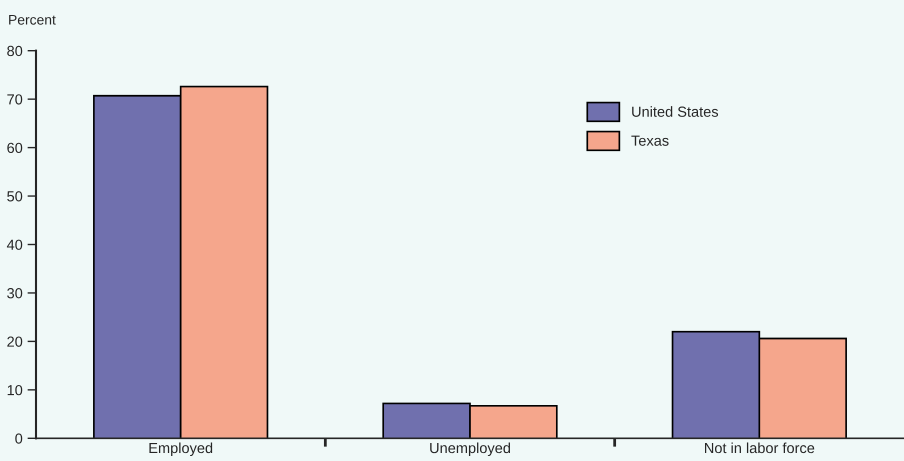  What do you see at coordinates (14, 51) in the screenshot?
I see `y-tick-label: 80` at bounding box center [14, 51].